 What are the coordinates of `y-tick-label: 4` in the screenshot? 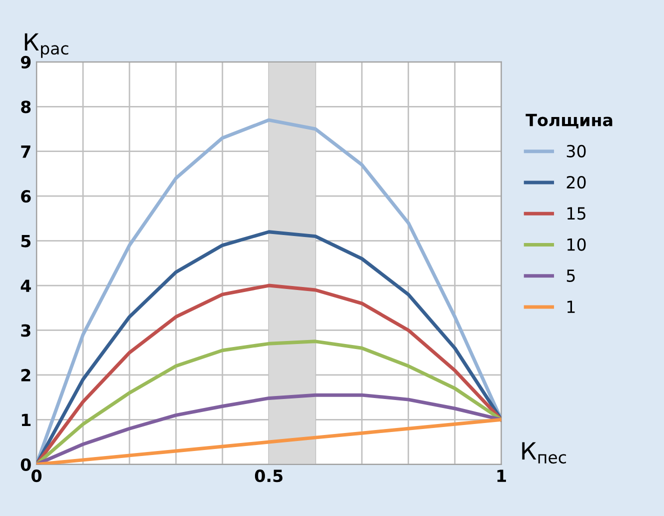 It's located at (25, 286).